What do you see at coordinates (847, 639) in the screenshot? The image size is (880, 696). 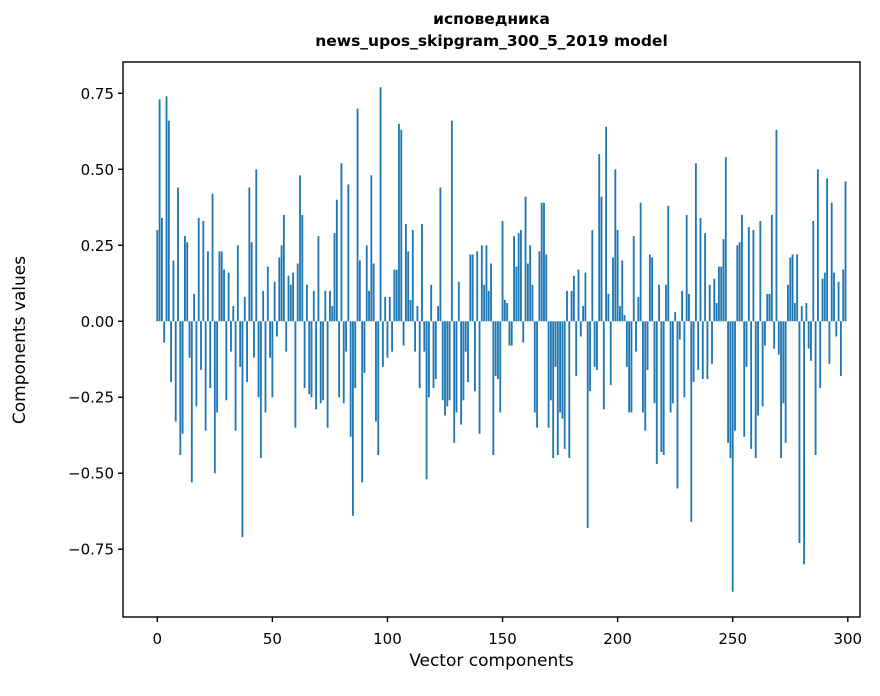 I see `x-tick-label: 300` at bounding box center [847, 639].